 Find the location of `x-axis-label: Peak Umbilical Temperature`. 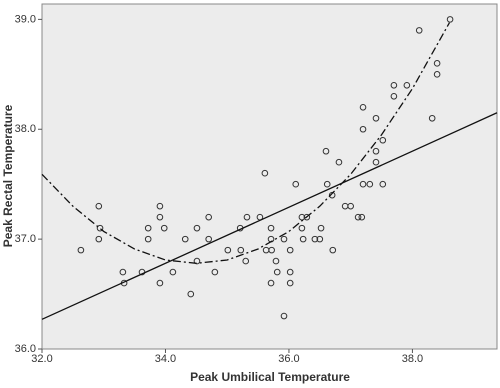

x-axis-label: Peak Umbilical Temperature is located at coordinates (270, 377).